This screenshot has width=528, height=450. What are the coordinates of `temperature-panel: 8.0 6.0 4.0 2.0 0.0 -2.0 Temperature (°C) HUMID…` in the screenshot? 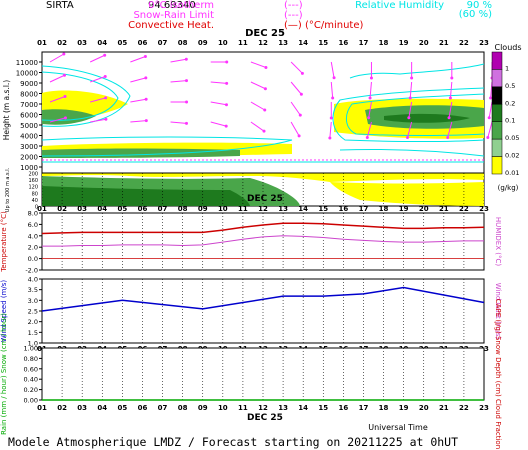 It's located at (251, 240).